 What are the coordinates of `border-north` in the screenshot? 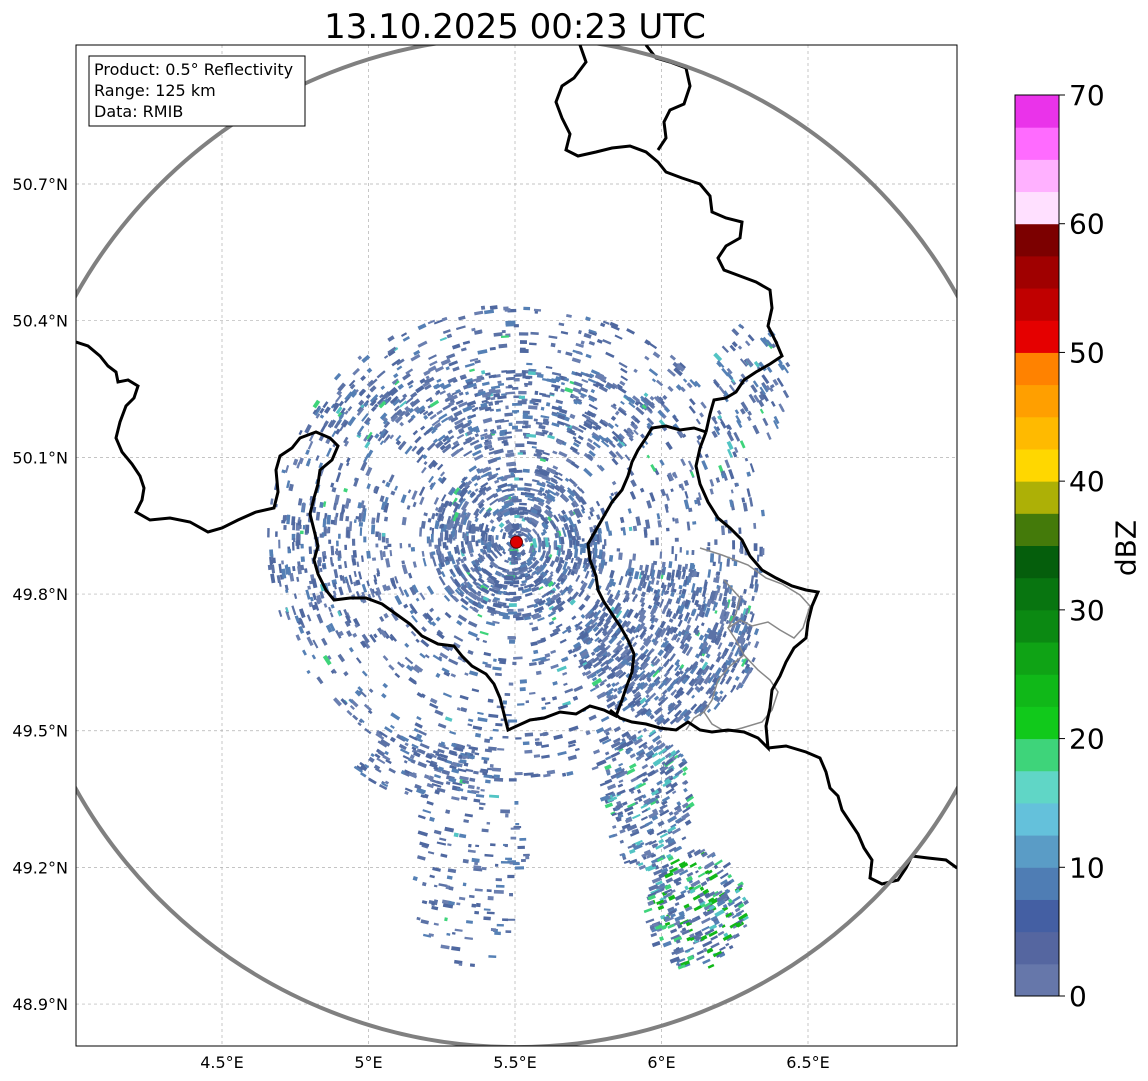 It's located at (669, 239).